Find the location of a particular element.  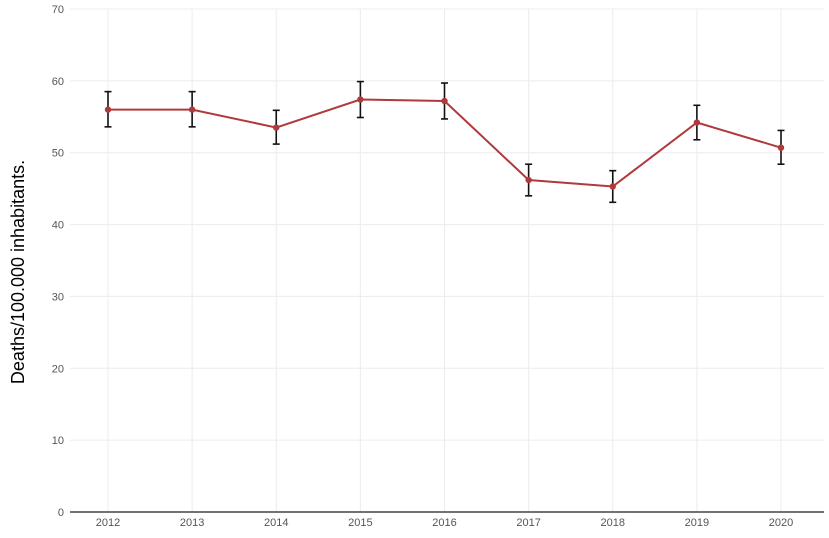

x-axis-ticks: 2012 2013 2014 2015 2016 2017 2018 2019 2020 is located at coordinates (444, 523).